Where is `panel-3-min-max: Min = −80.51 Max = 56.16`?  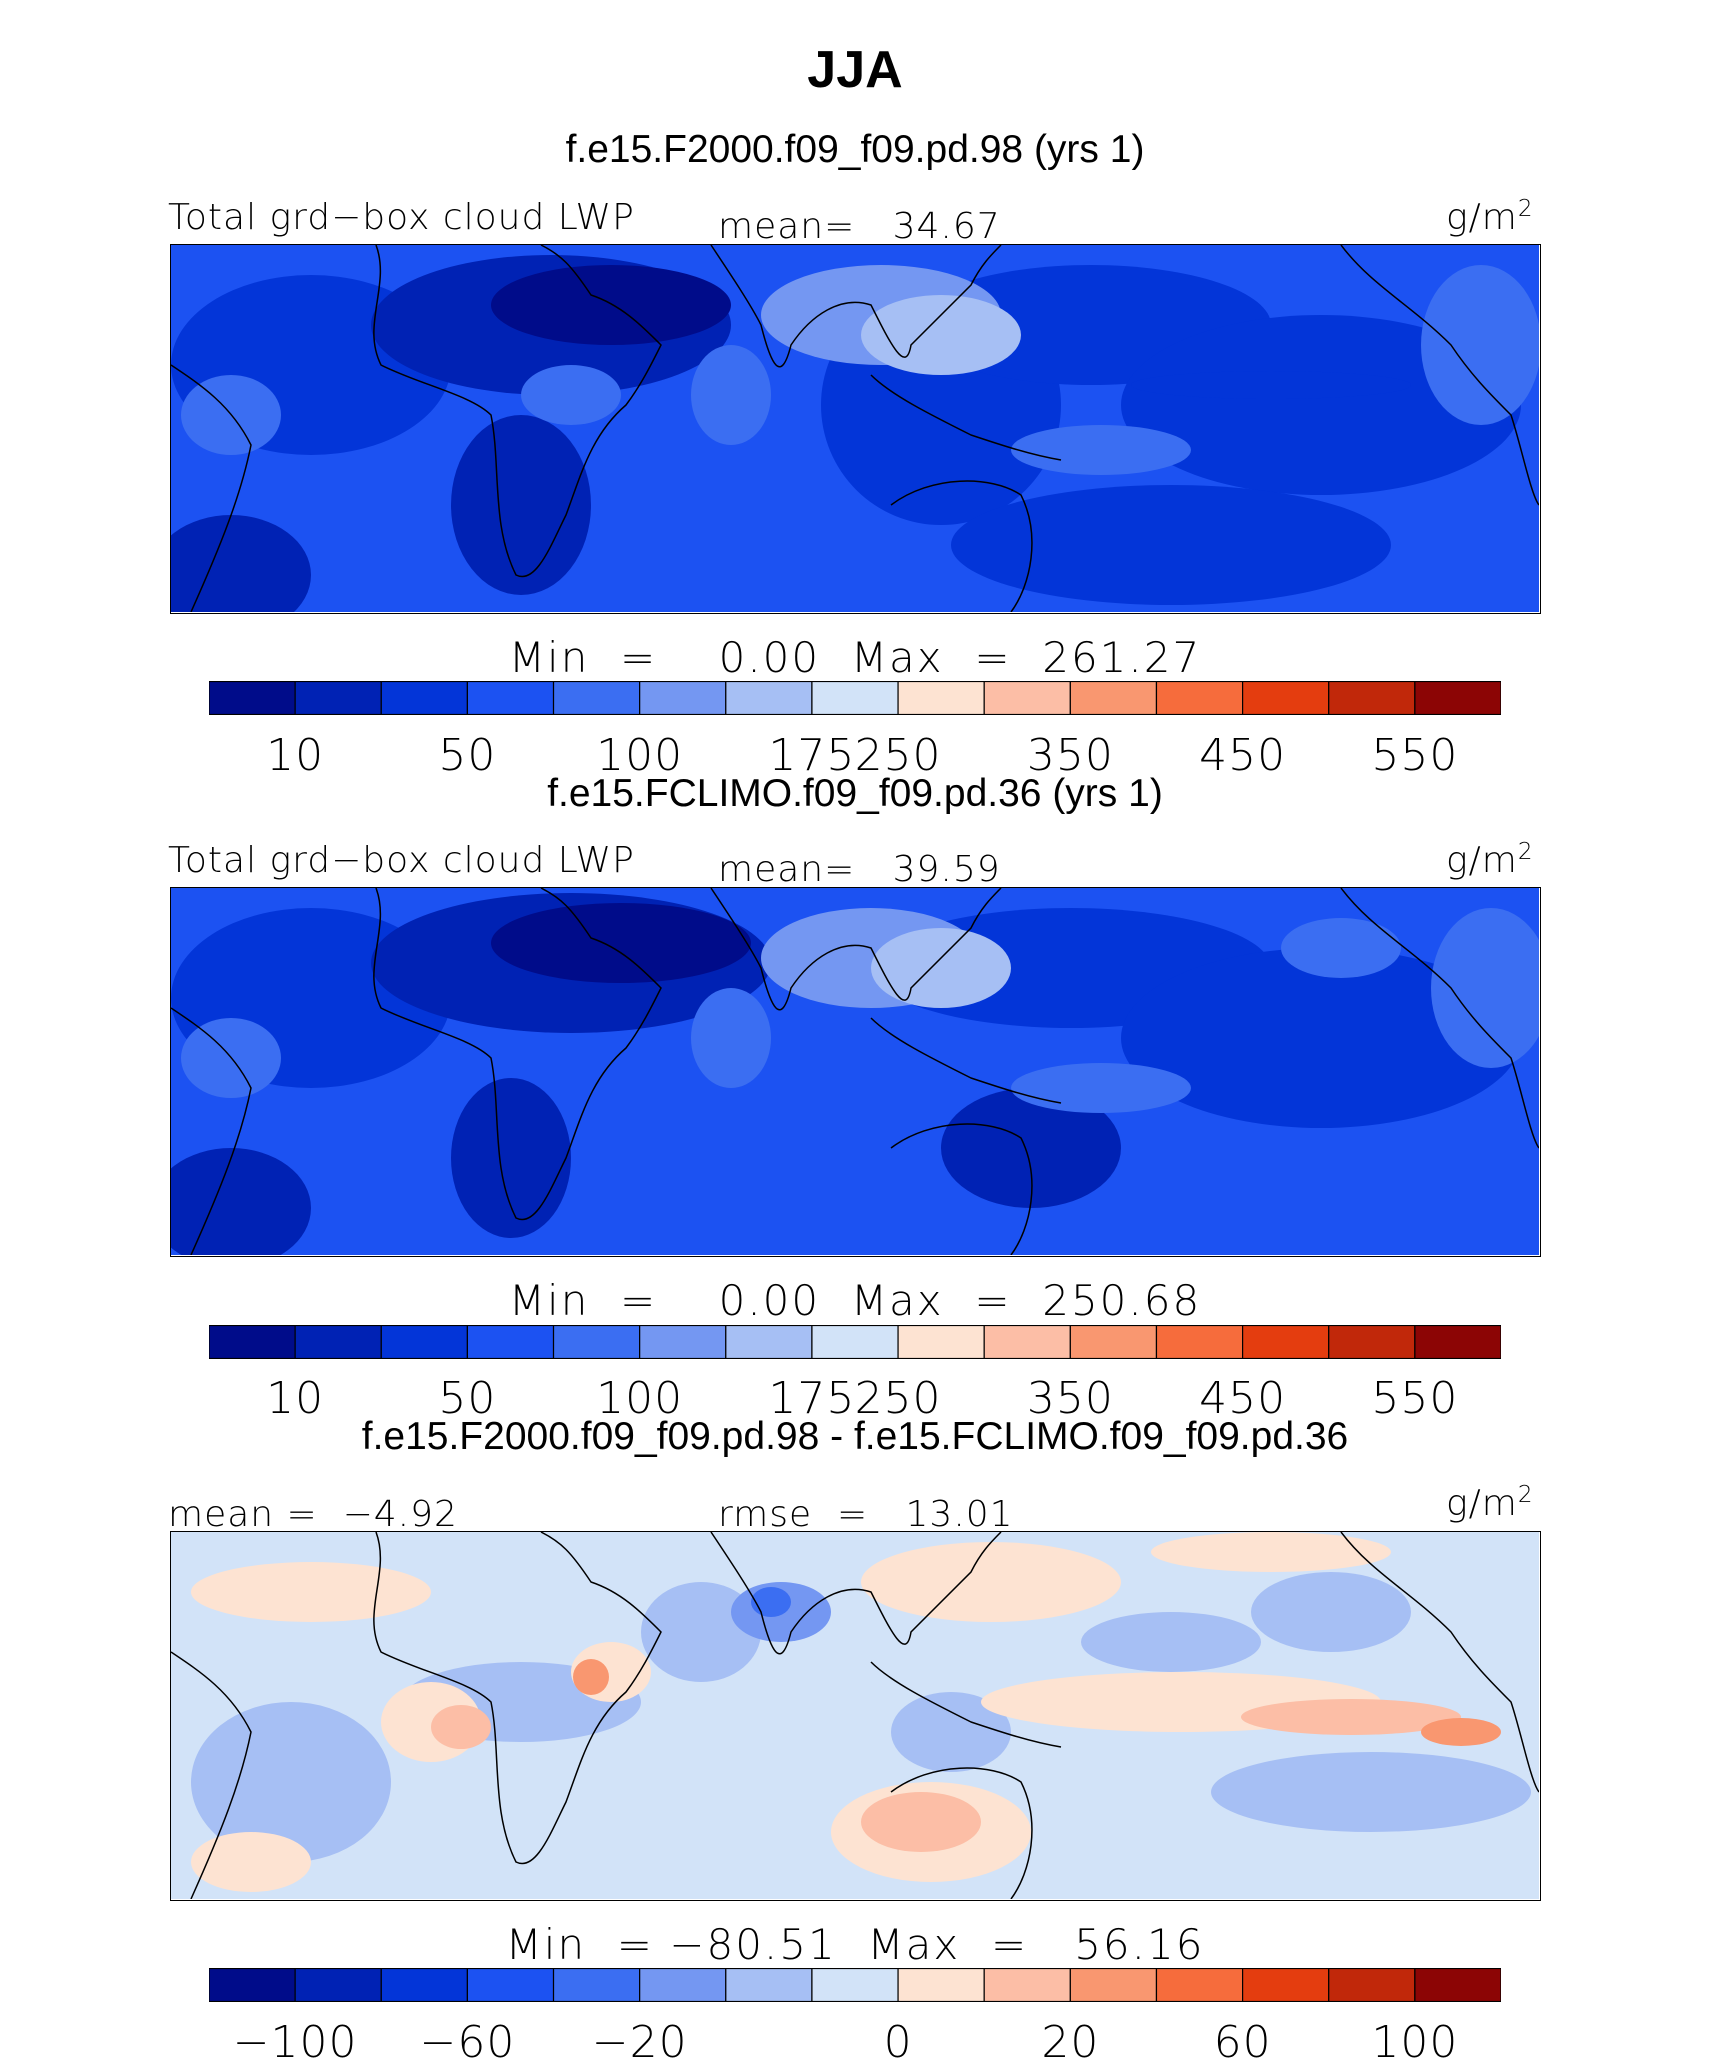
panel-3-min-max: Min = −80.51 Max = 56.16 is located at coordinates (855, 1944).